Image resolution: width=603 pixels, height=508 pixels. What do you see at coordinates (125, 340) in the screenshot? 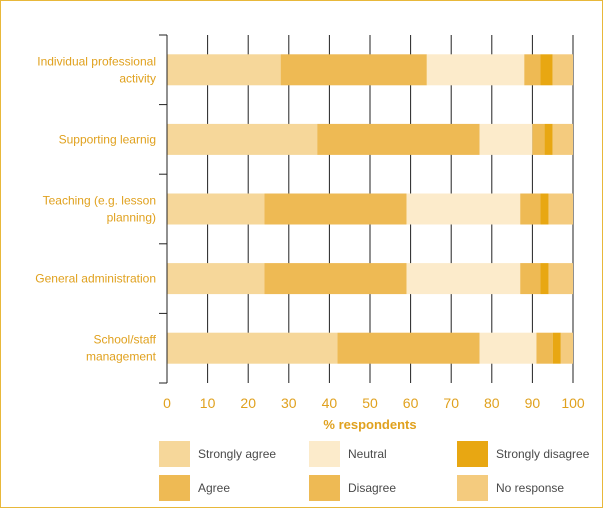
I see `category-label: School/staff` at bounding box center [125, 340].